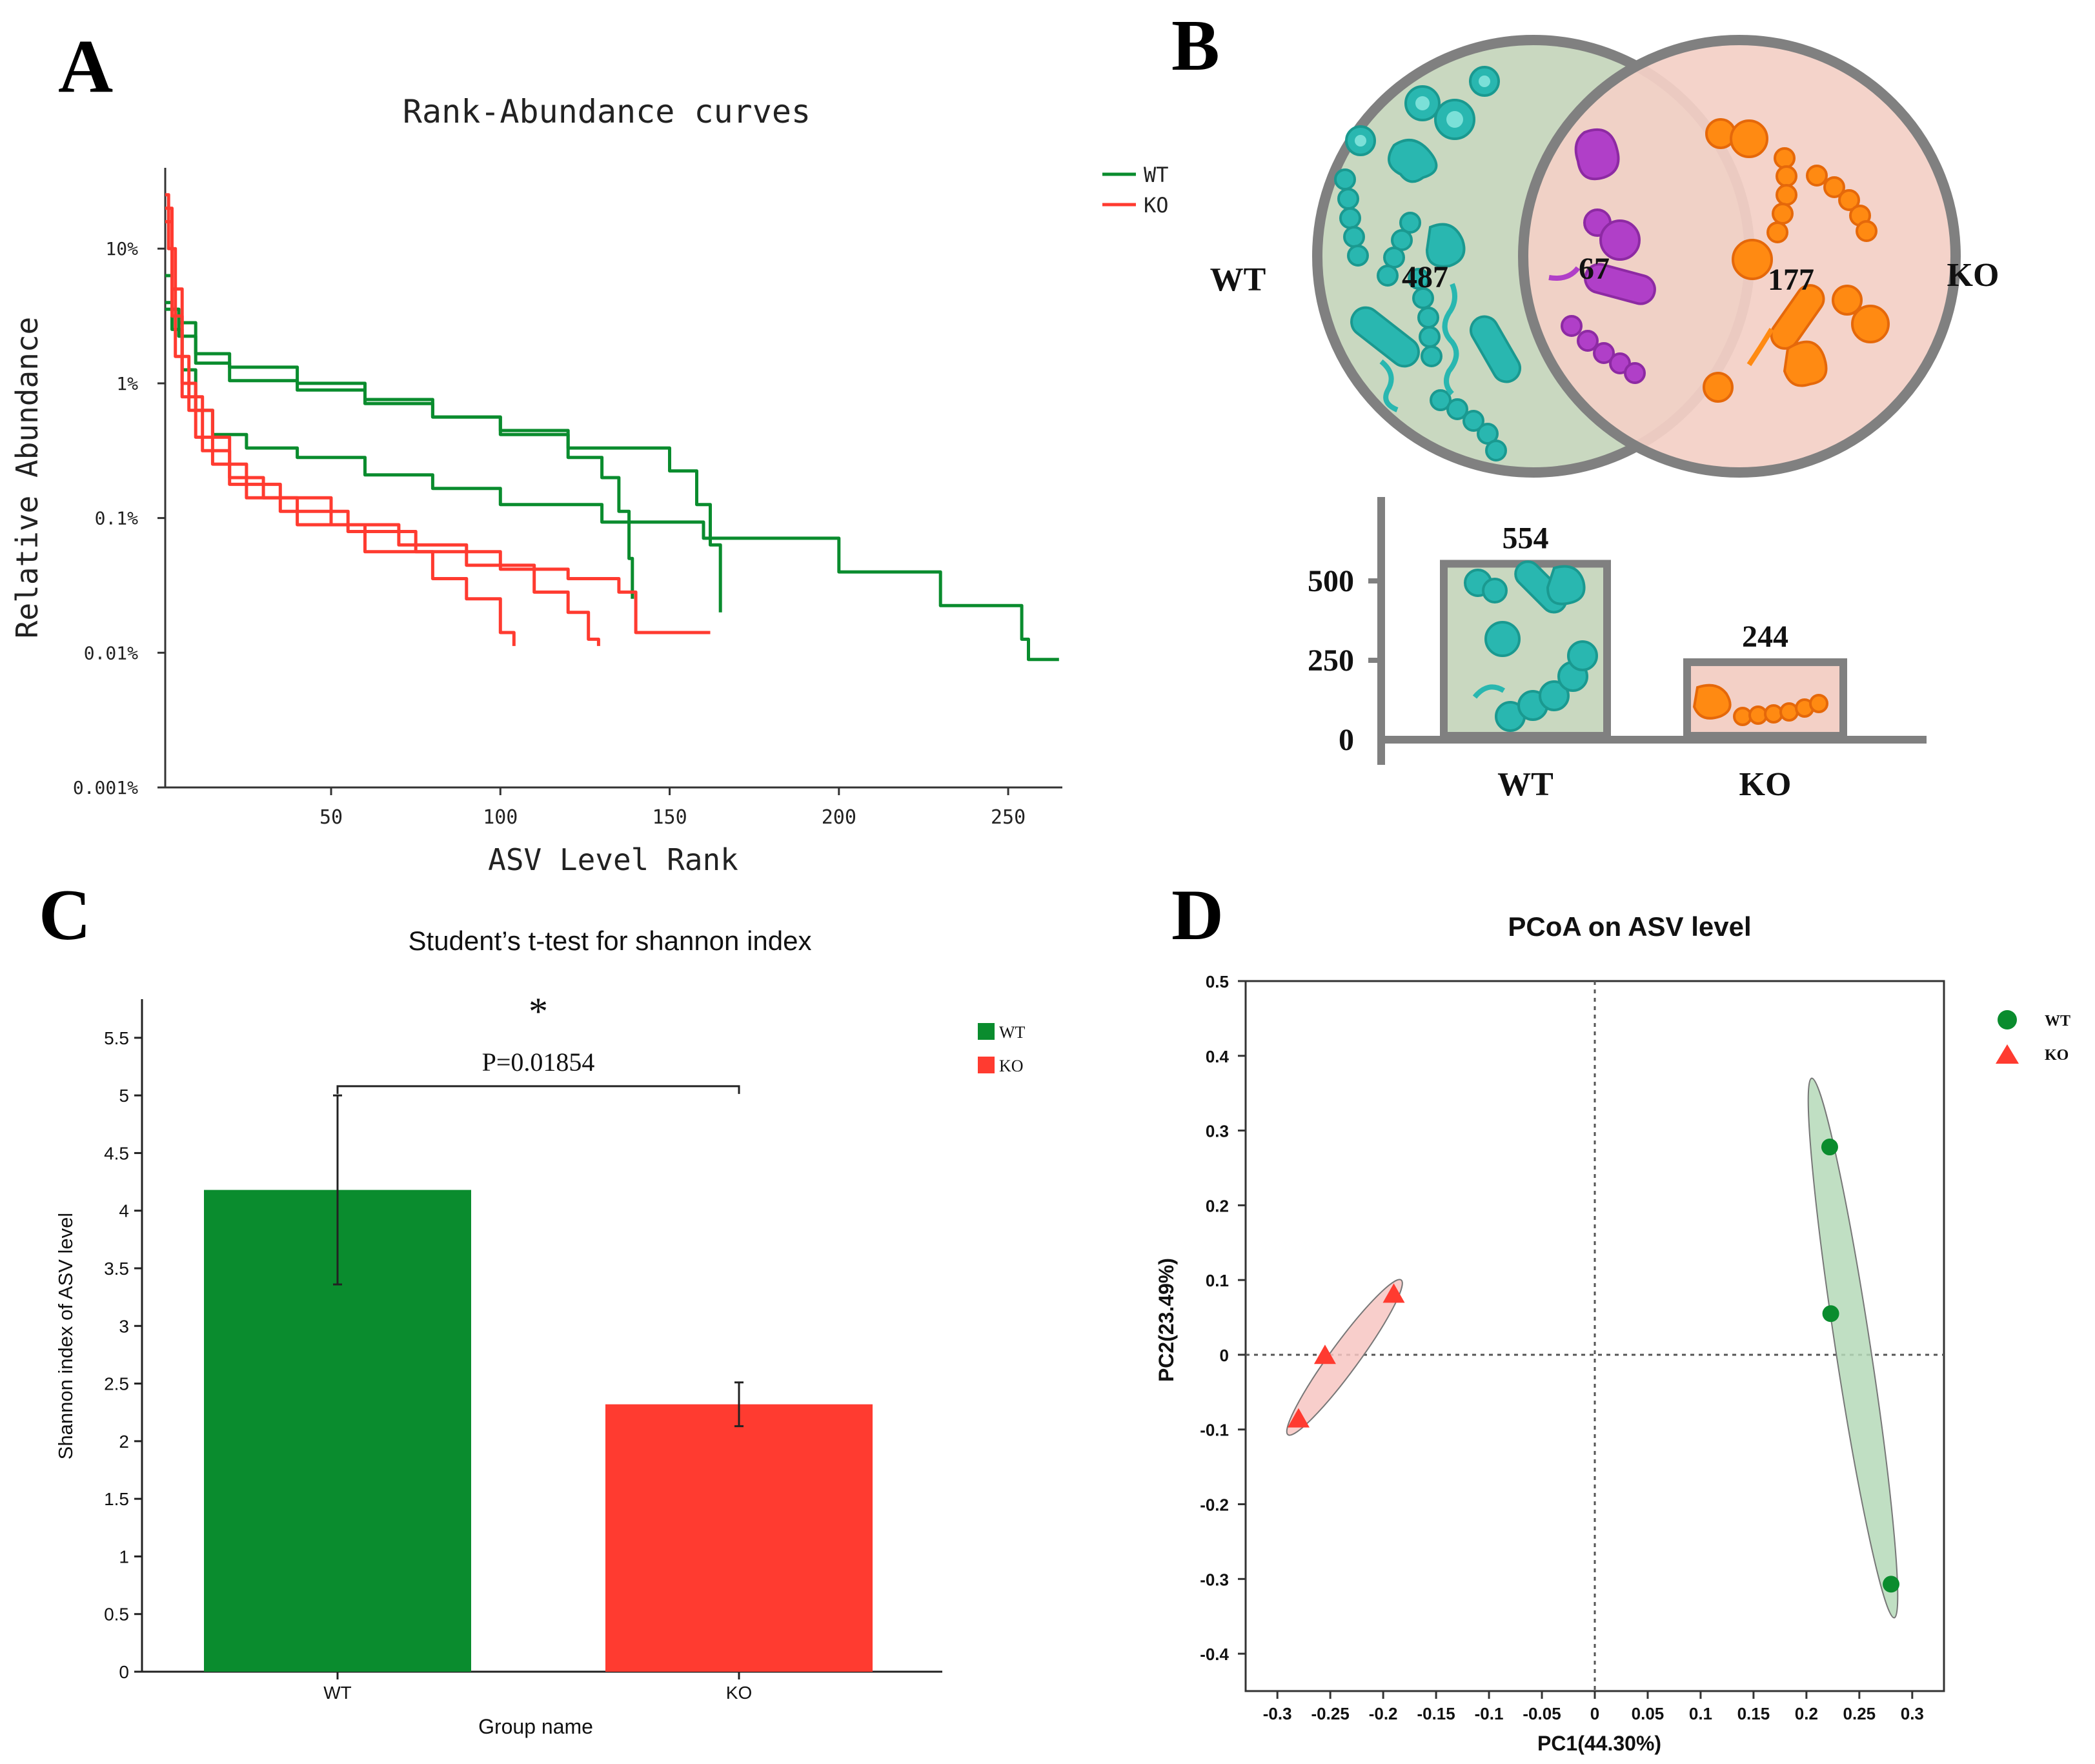 Image resolution: width=2095 pixels, height=1764 pixels. What do you see at coordinates (1347, 740) in the screenshot?
I see `bar-b-y-tick-label: 0` at bounding box center [1347, 740].